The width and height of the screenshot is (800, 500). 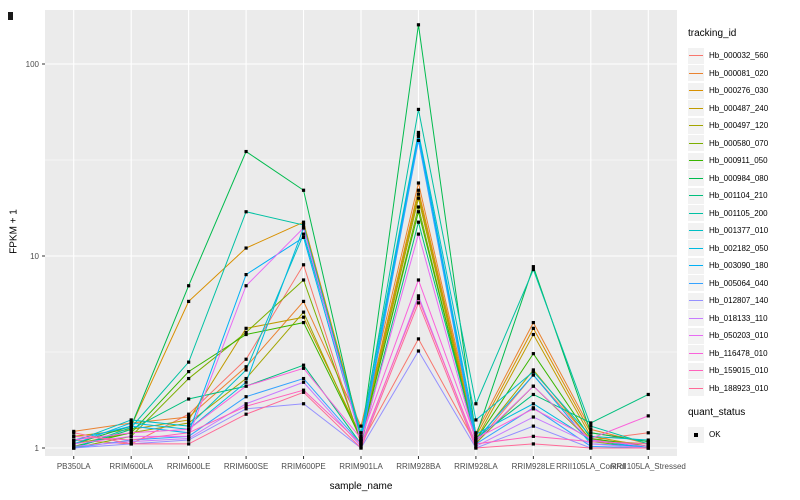 What do you see at coordinates (34, 256) in the screenshot?
I see `y-tick-label: 10` at bounding box center [34, 256].